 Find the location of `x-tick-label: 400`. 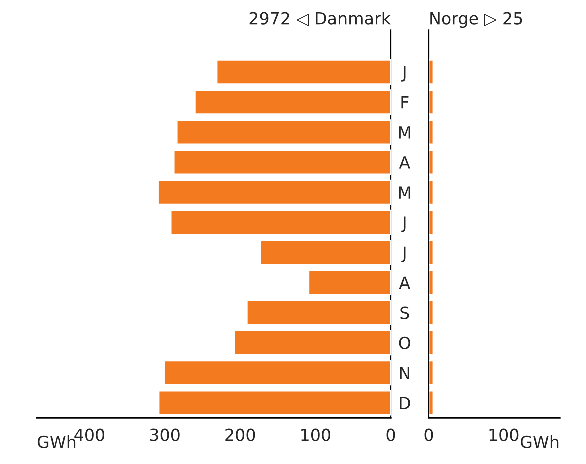

x-tick-label: 400 is located at coordinates (89, 435).